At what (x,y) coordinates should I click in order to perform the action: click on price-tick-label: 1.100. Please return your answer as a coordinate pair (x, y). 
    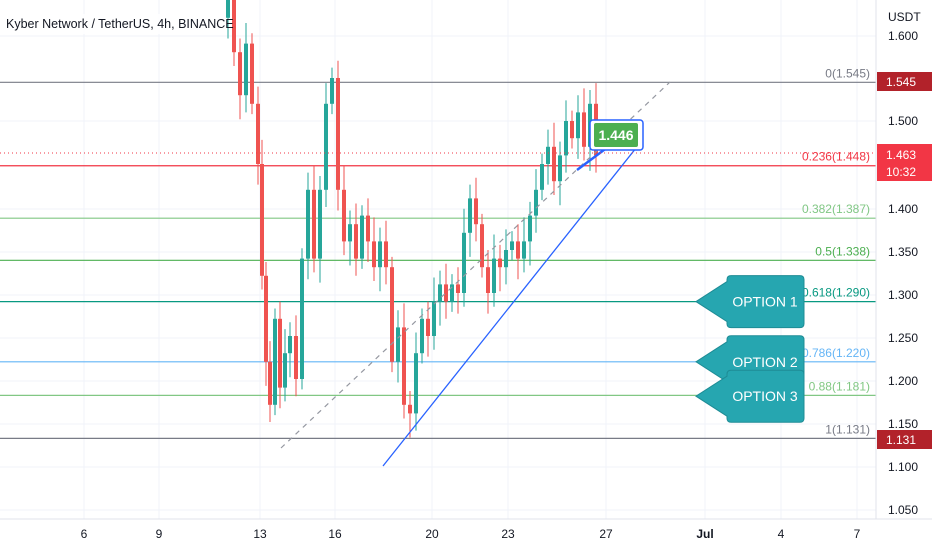
    Looking at the image, I should click on (903, 467).